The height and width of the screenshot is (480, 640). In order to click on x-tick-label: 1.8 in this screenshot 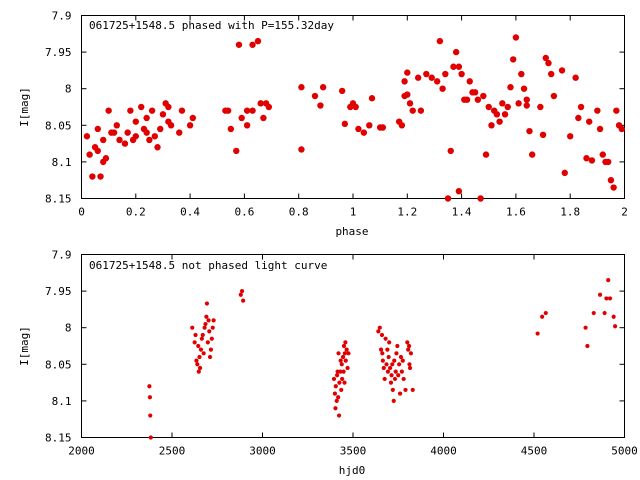, I will do `click(570, 212)`.